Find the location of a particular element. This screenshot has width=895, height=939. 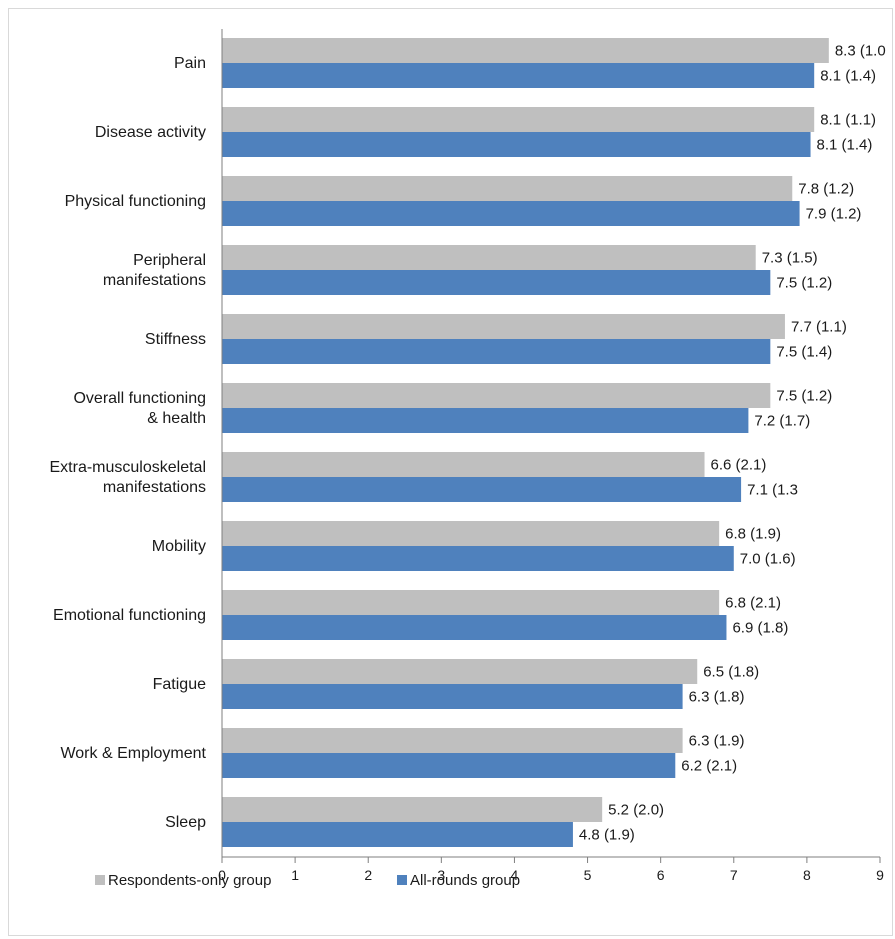

bar-value-label: 7.3 (1.5) is located at coordinates (790, 258).